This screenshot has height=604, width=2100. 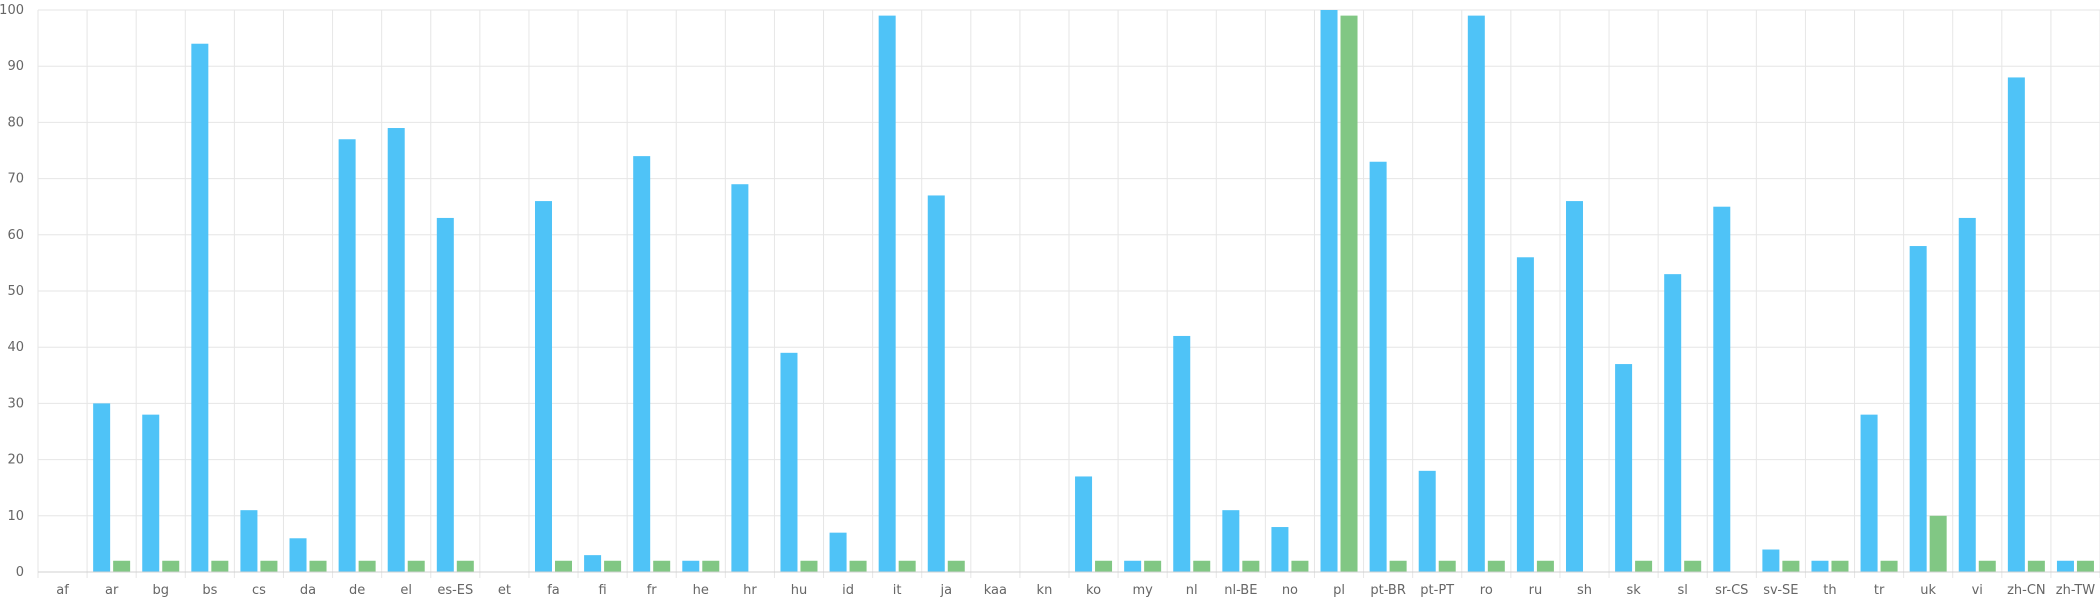 I want to click on bar-series-1-fa, so click(x=543, y=386).